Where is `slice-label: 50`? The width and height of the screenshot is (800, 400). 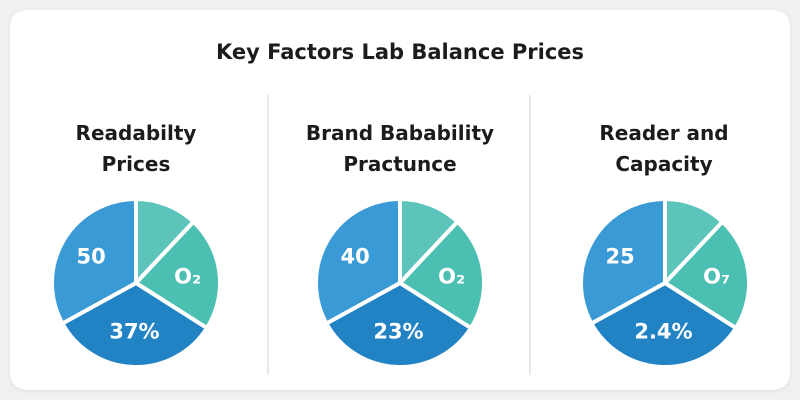 slice-label: 50 is located at coordinates (91, 256).